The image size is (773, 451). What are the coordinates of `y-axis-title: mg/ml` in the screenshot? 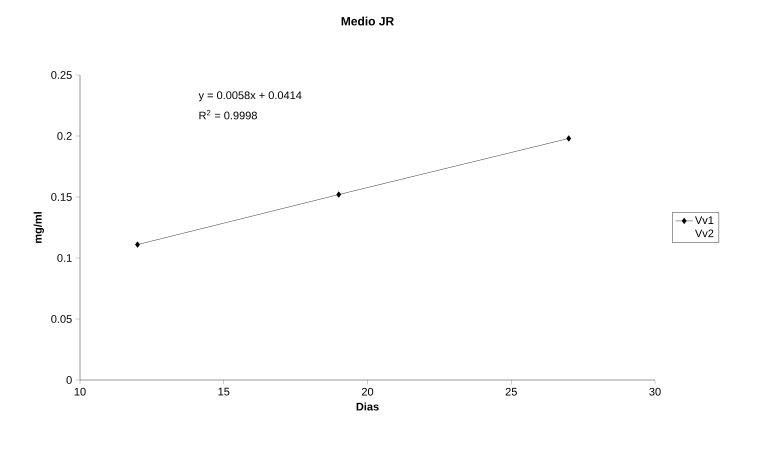 It's located at (39, 227).